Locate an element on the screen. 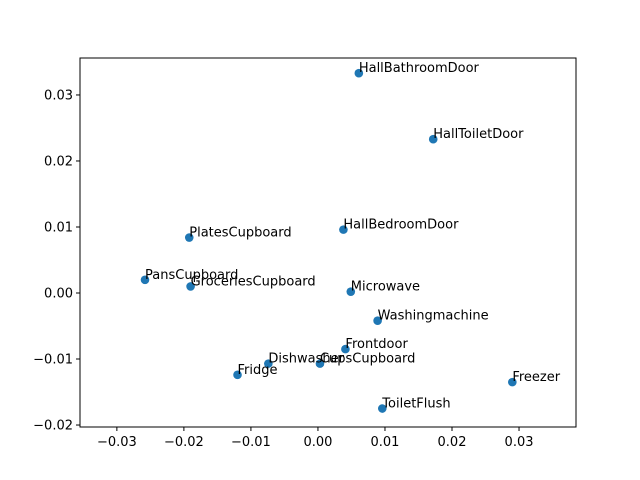 The height and width of the screenshot is (480, 640). point-label: Fridge is located at coordinates (258, 370).